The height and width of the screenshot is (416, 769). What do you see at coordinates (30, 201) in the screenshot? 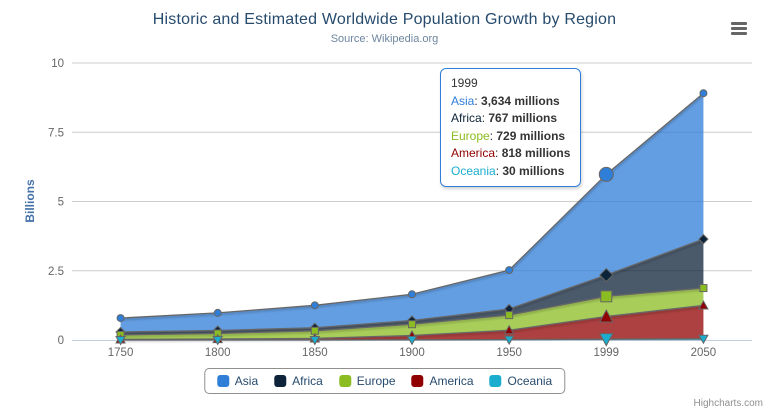
I see `y-axis-title: Billions` at bounding box center [30, 201].